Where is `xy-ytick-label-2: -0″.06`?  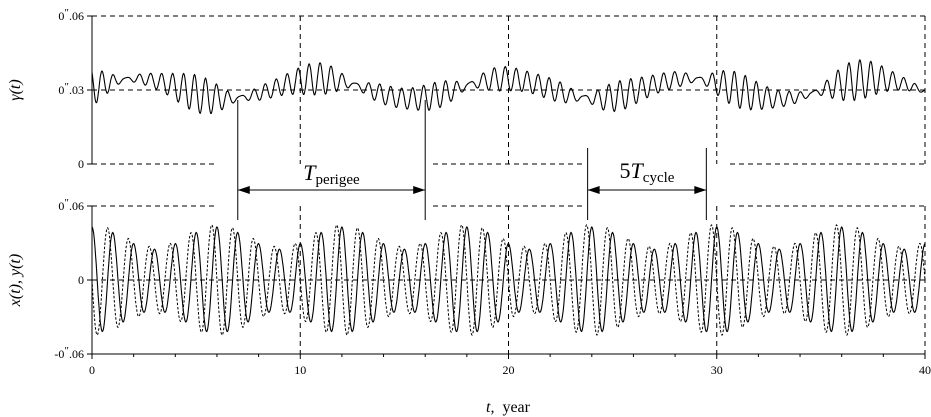
xy-ytick-label-2: -0″.06 is located at coordinates (69, 353).